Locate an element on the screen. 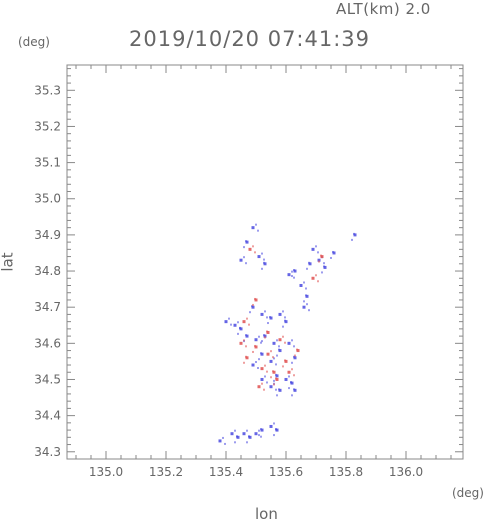 Image resolution: width=491 pixels, height=523 pixels. timestamp-title: 2019/10/20 07:41:39 is located at coordinates (250, 39).